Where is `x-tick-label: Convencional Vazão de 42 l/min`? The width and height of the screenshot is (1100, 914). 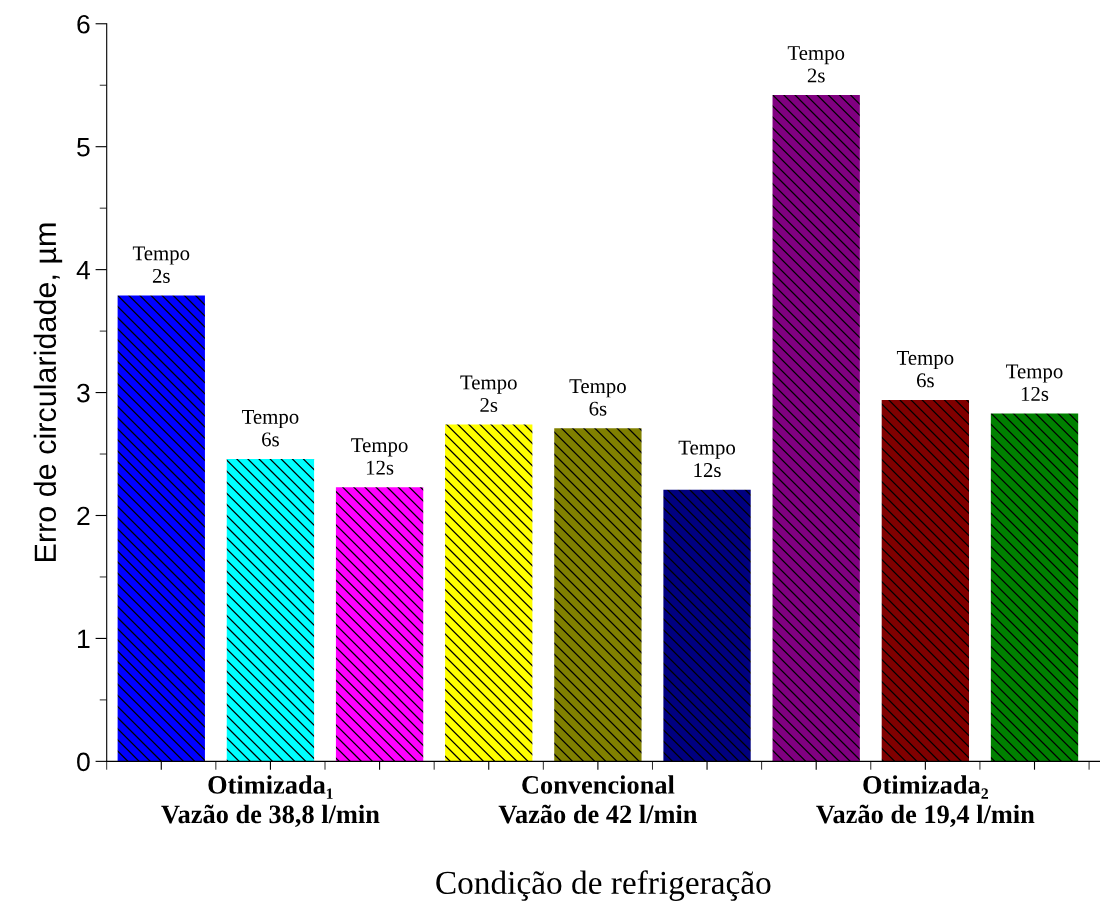 x-tick-label: Convencional Vazão de 42 l/min is located at coordinates (598, 799).